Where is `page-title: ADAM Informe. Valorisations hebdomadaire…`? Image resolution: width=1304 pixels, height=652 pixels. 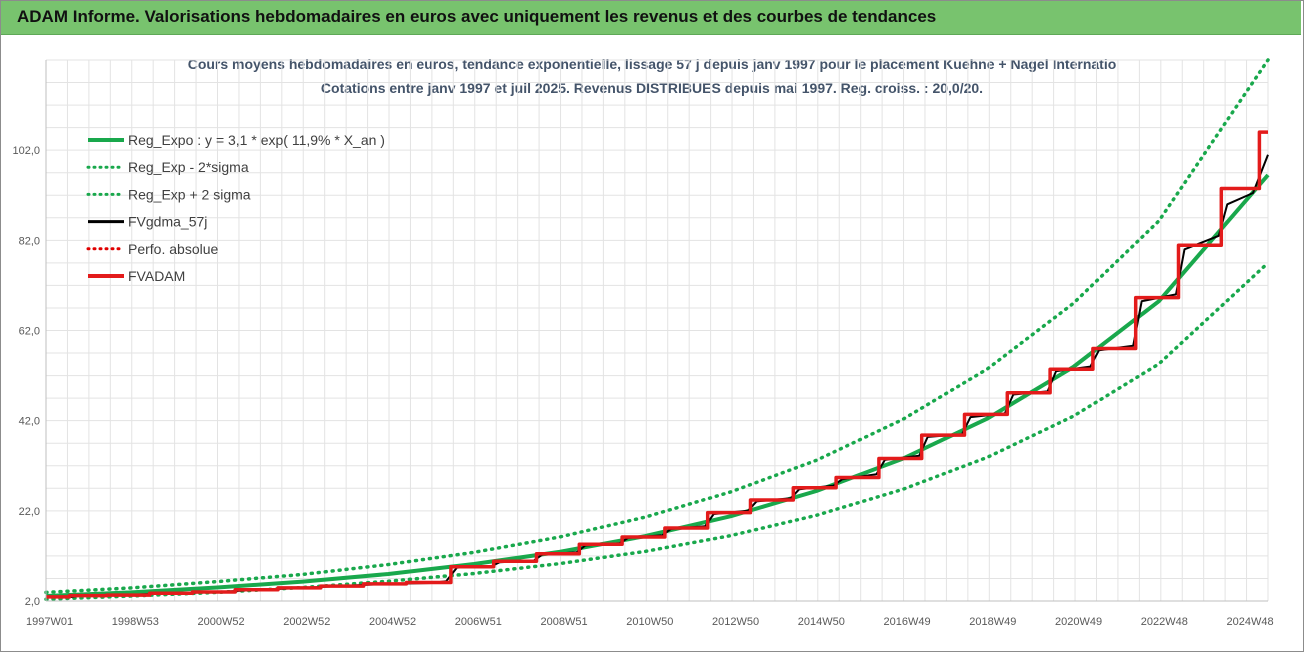
page-title: ADAM Informe. Valorisations hebdomadaire… is located at coordinates (477, 16).